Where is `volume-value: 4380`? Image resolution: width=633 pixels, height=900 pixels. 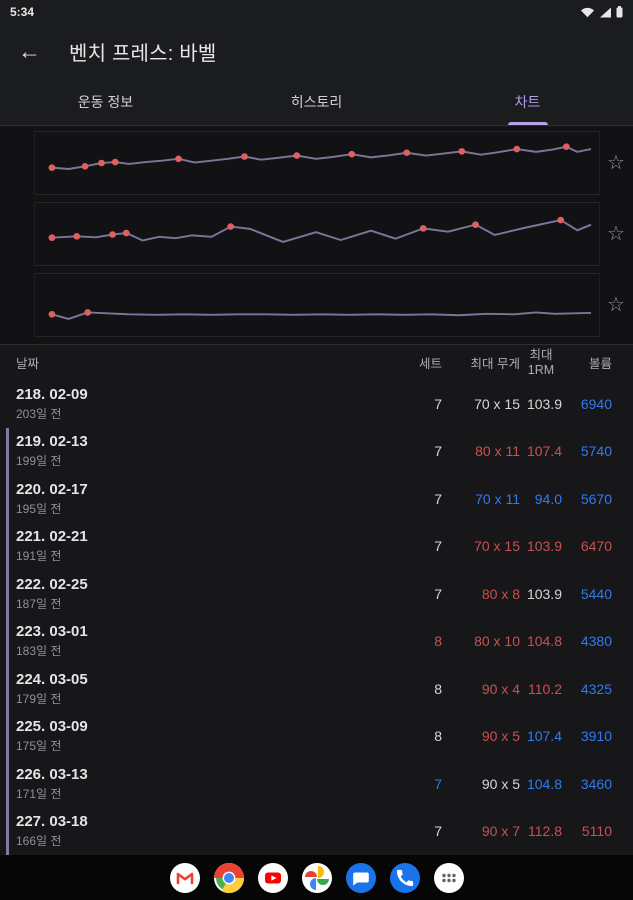
volume-value: 4380 is located at coordinates (596, 641).